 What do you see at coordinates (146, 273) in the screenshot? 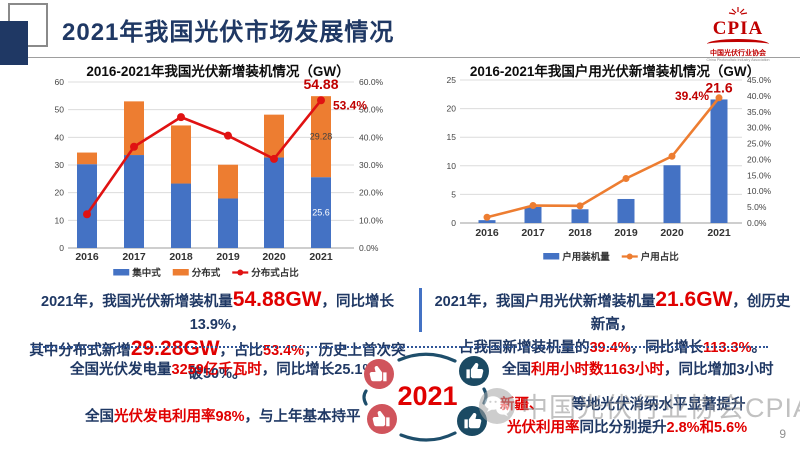
I see `svg-text: 集中式` at bounding box center [146, 273].